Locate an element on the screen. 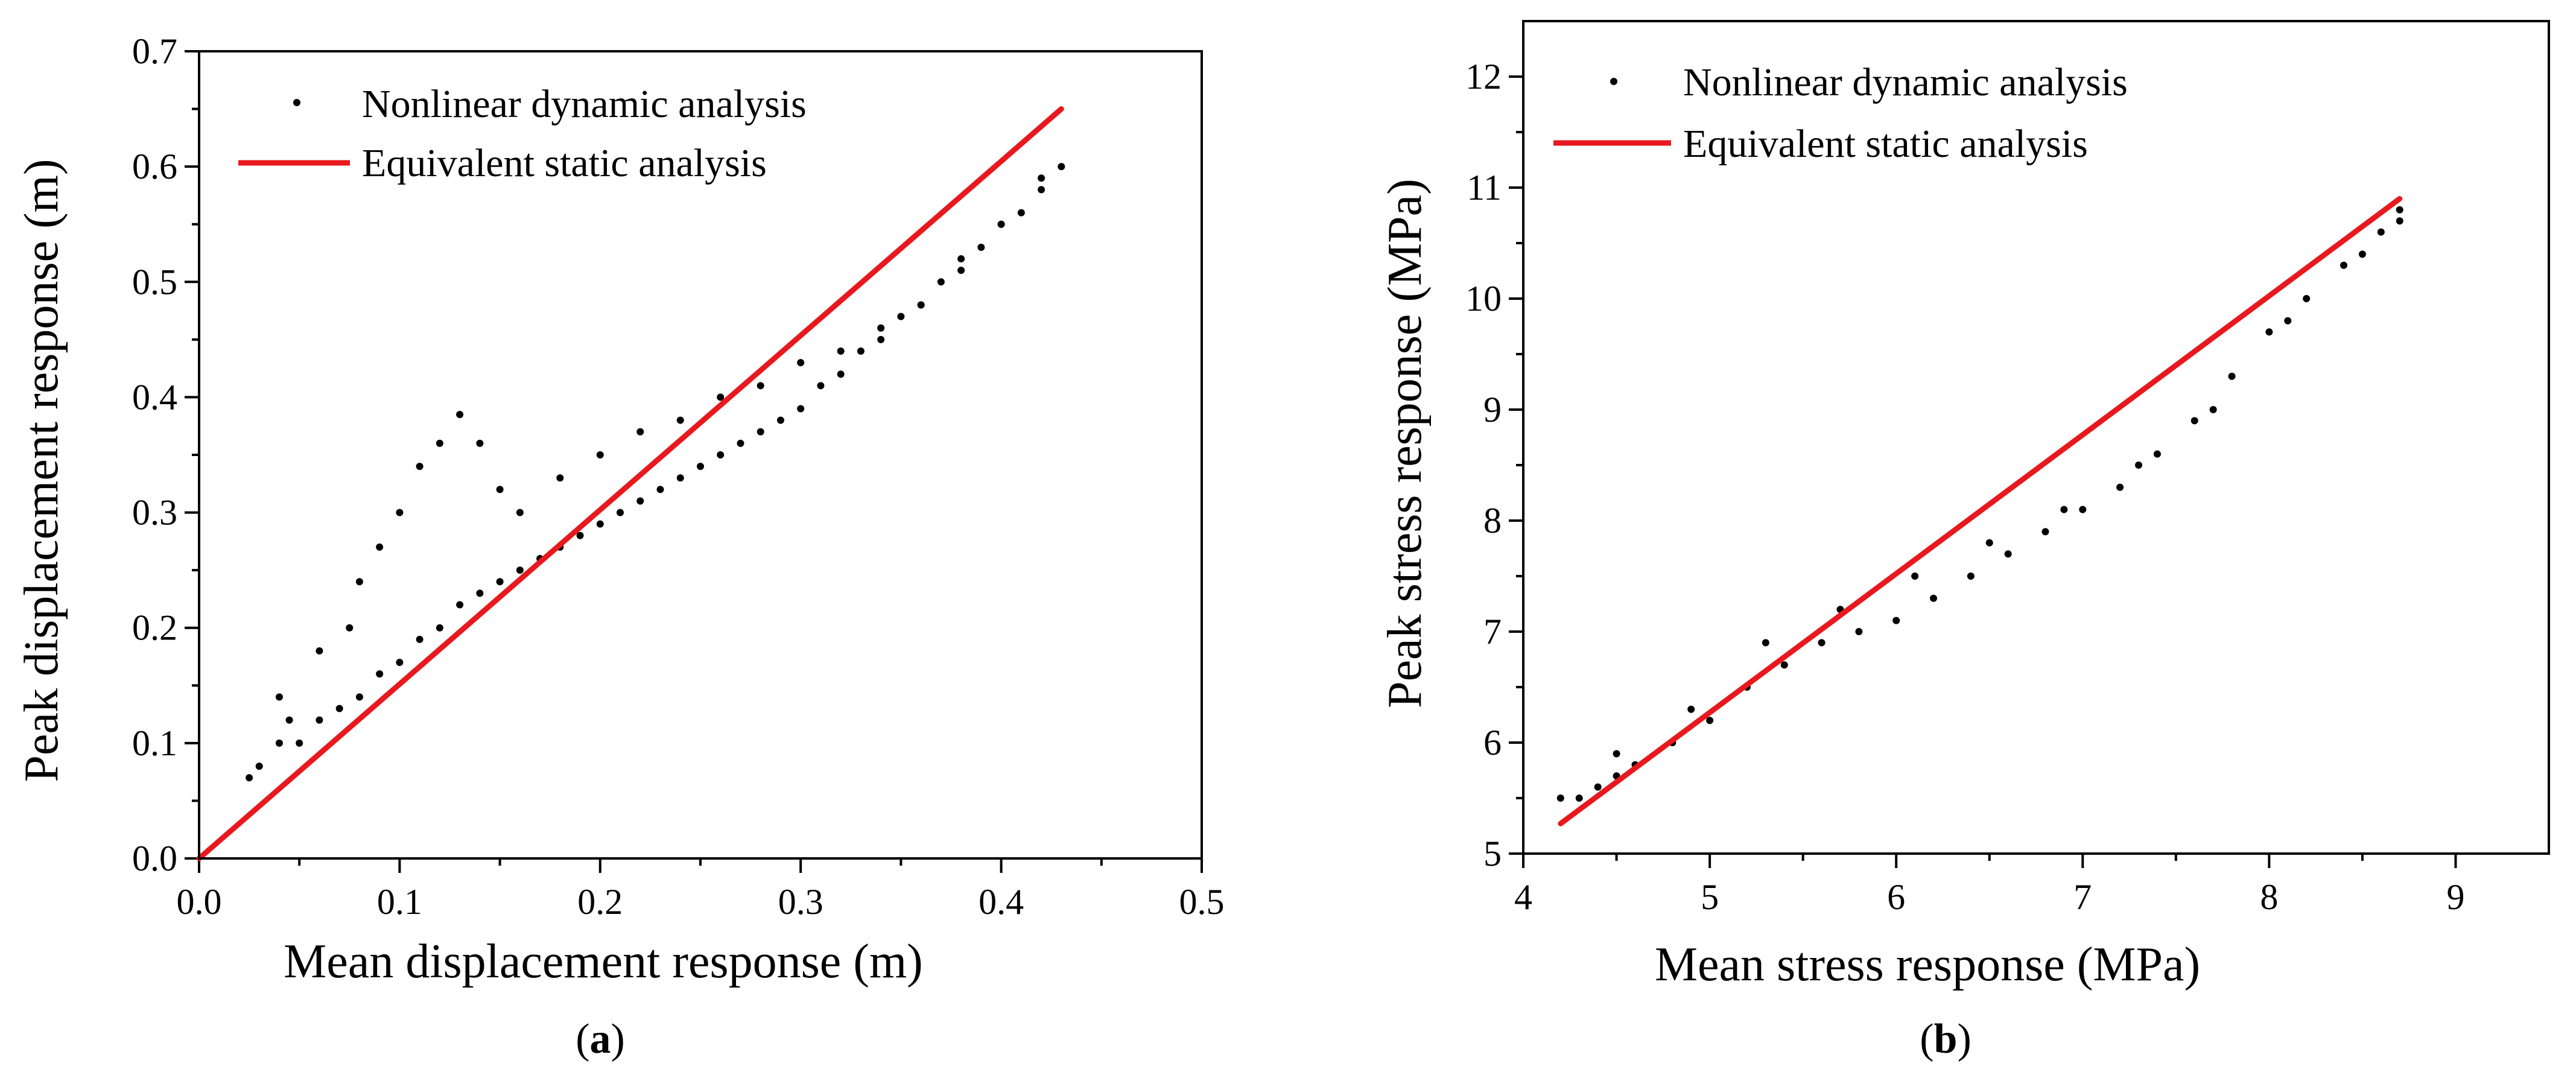 The image size is (2576, 1075). chart-b-y-tick-label: 8 is located at coordinates (1492, 521).